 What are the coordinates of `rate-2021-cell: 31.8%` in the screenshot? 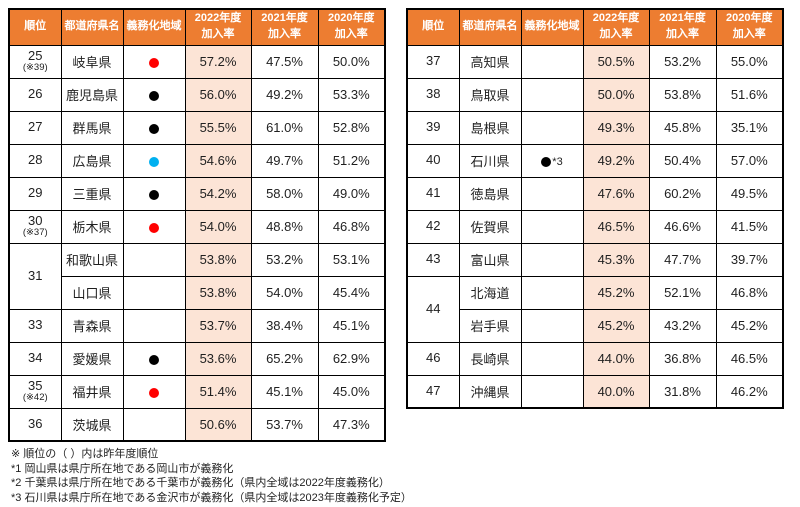 It's located at (682, 391).